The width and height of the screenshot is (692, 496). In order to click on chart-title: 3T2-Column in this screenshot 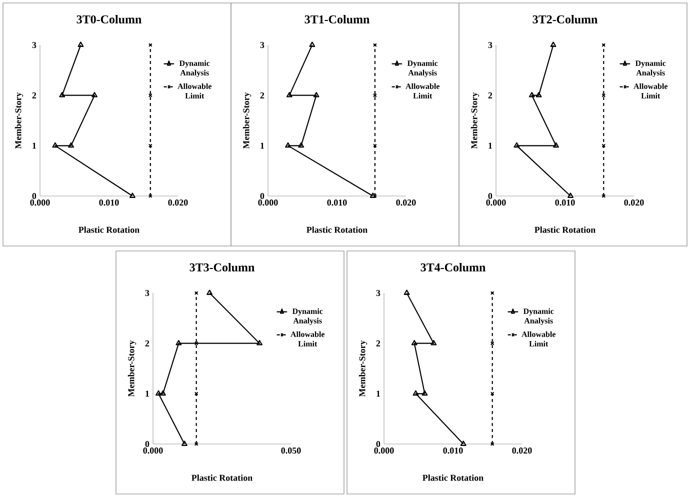, I will do `click(565, 19)`.